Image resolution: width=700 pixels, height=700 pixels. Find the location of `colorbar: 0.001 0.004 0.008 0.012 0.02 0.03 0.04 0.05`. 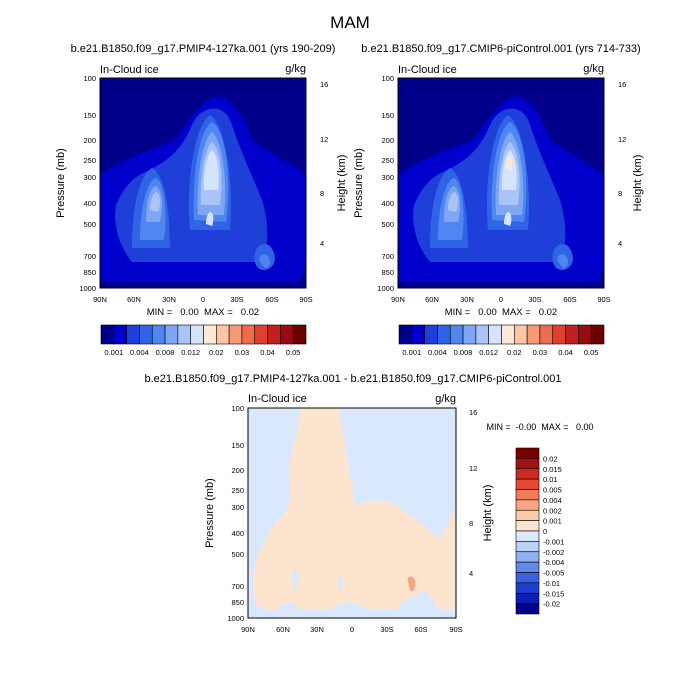

colorbar: 0.001 0.004 0.008 0.012 0.02 0.03 0.04 0.05 is located at coordinates (203, 340).